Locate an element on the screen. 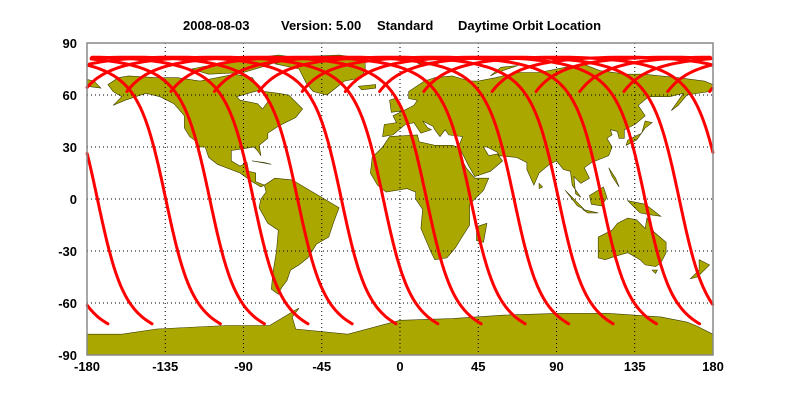  title-product: Standard is located at coordinates (405, 25).